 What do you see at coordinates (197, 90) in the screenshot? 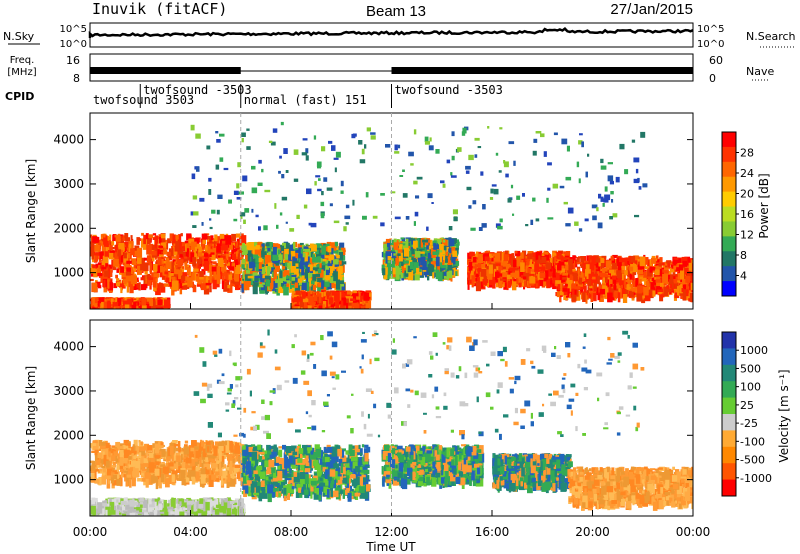
I see `cpid-program-label: twofsound -3503` at bounding box center [197, 90].